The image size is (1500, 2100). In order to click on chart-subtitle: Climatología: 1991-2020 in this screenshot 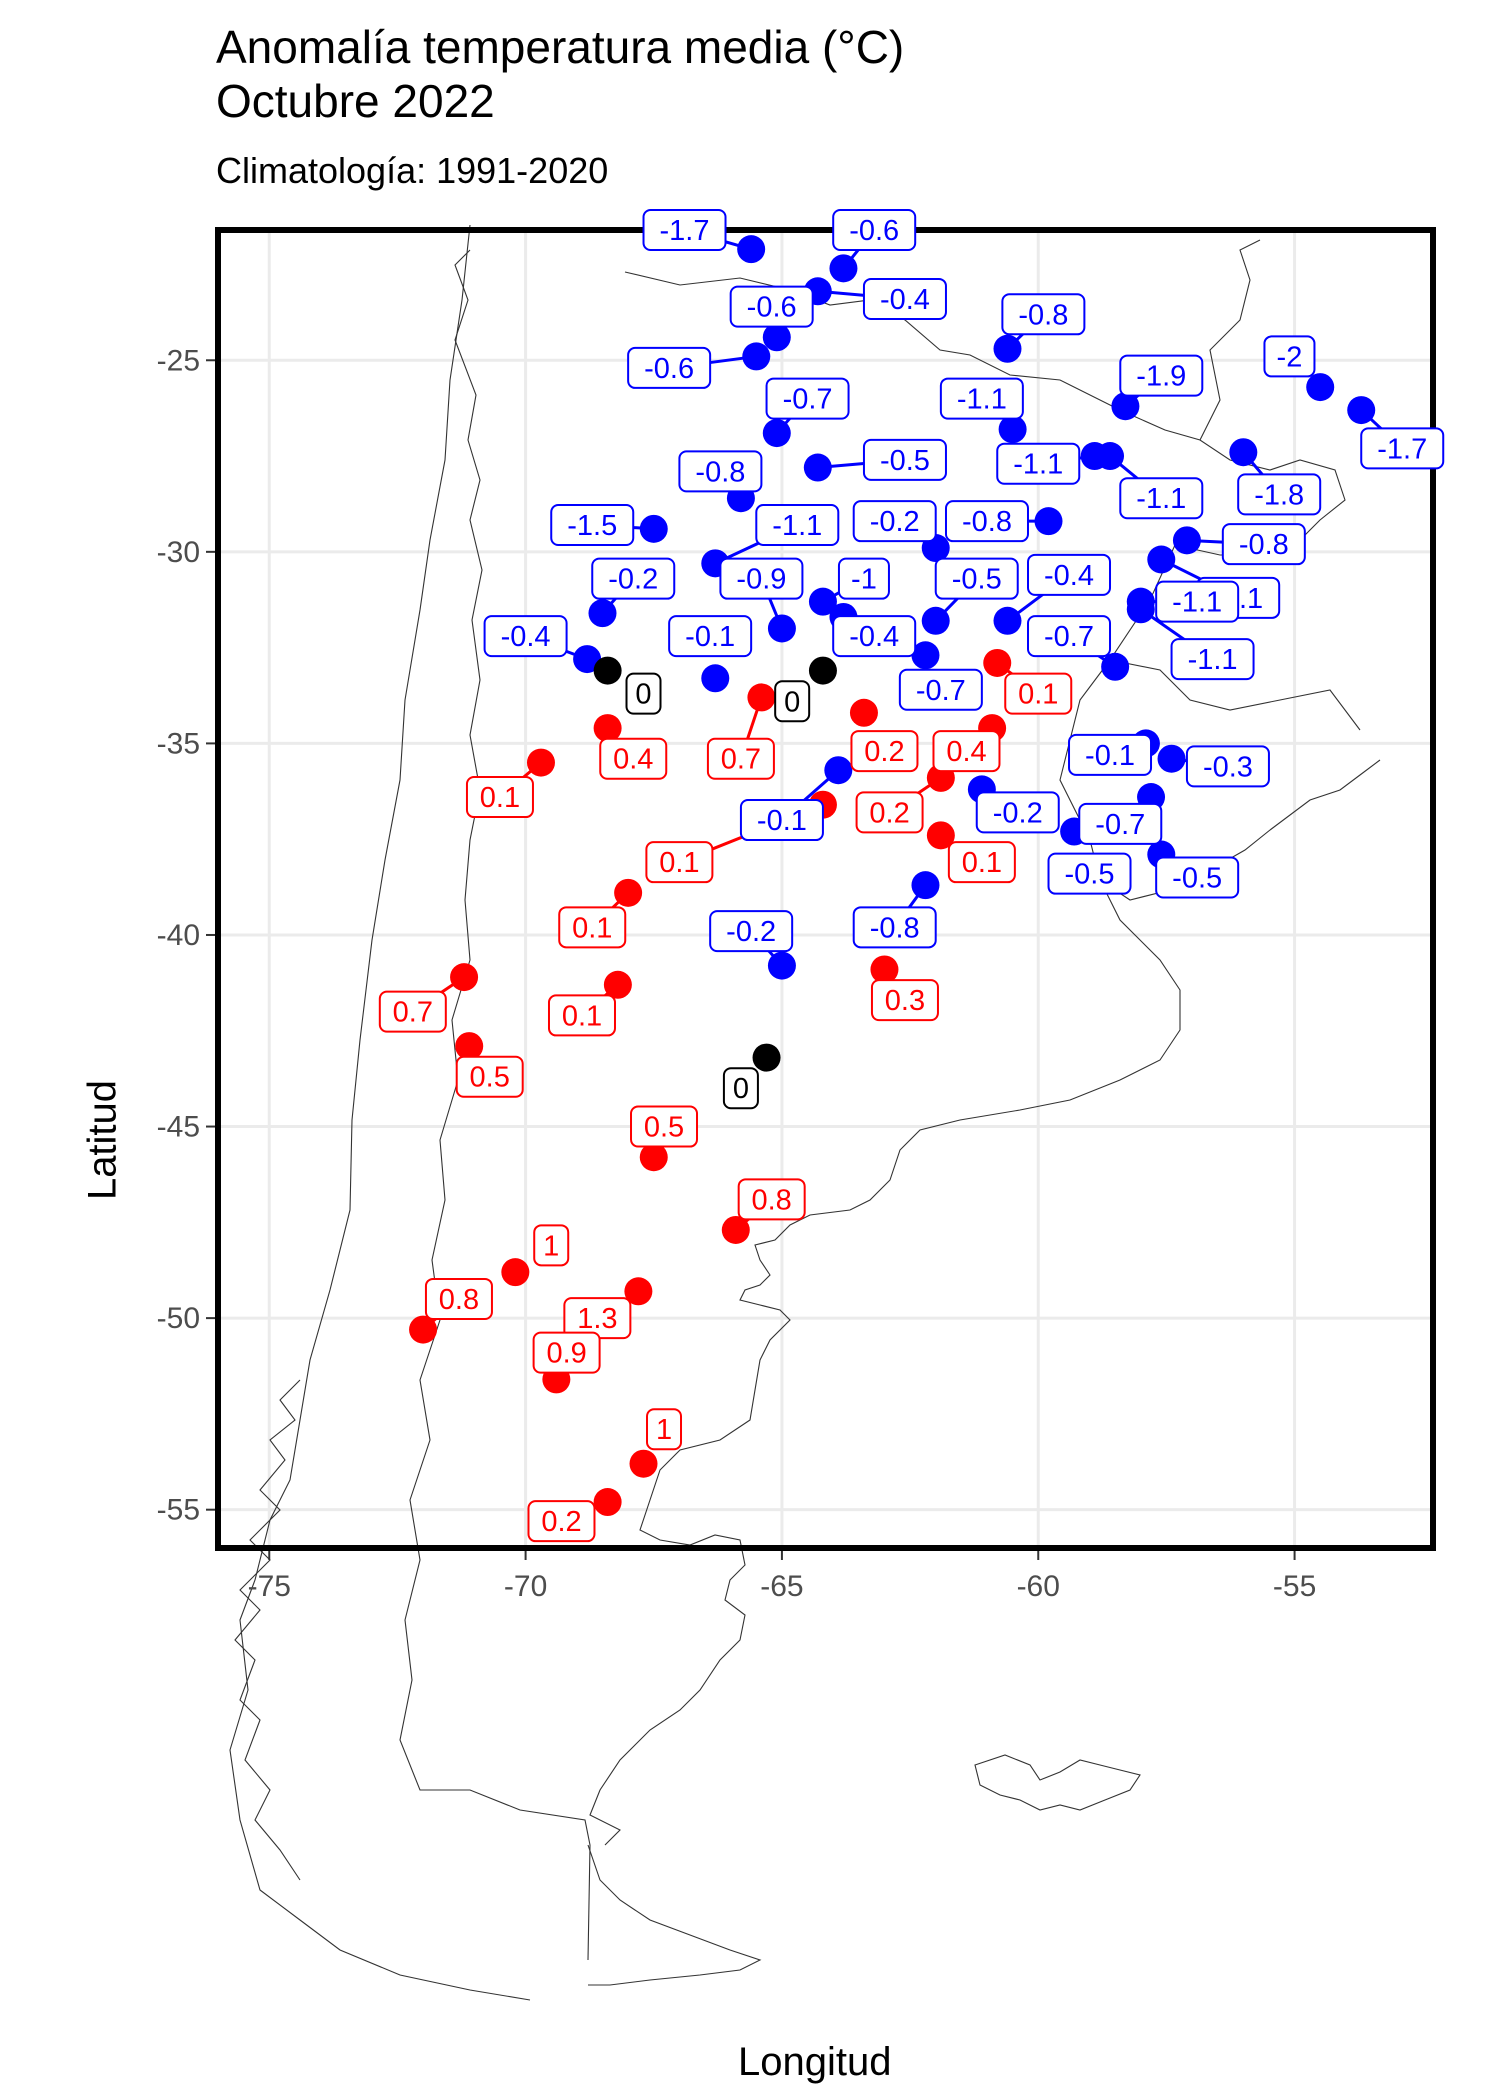, I will do `click(412, 170)`.